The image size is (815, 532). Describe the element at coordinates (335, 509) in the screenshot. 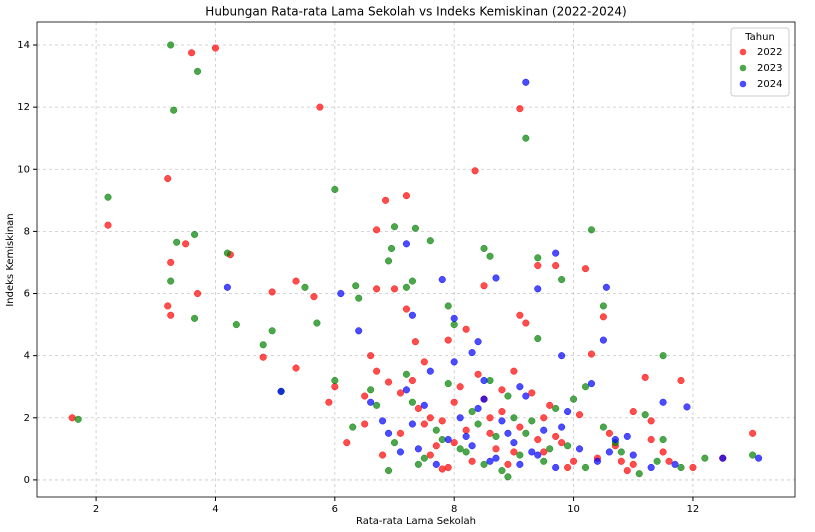

I see `x-tick-label: 6` at that location.